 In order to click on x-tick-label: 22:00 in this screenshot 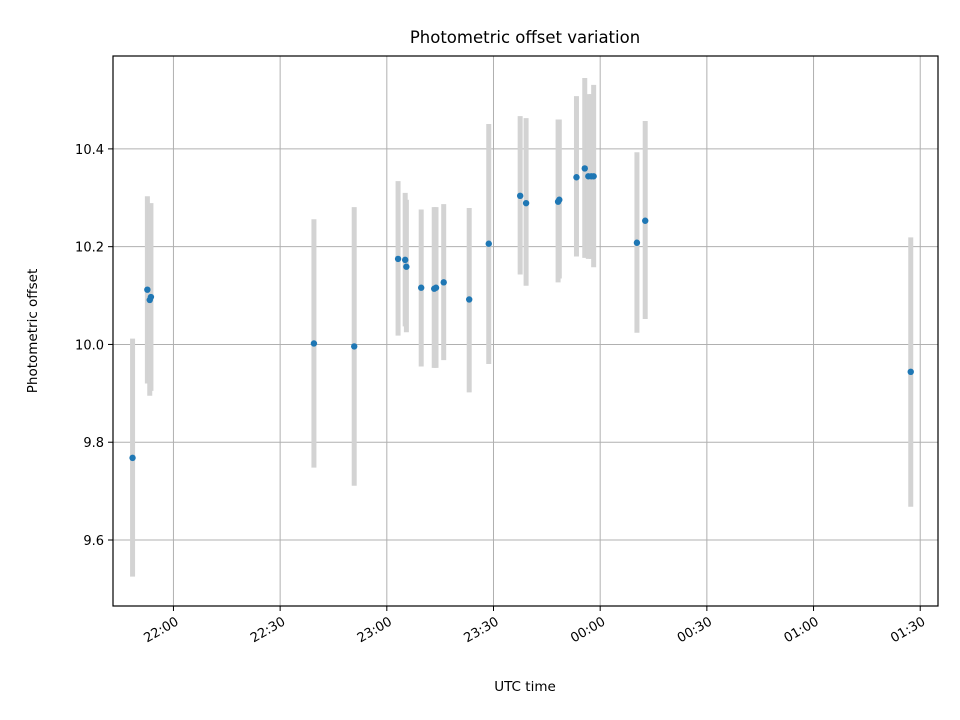, I will do `click(162, 630)`.